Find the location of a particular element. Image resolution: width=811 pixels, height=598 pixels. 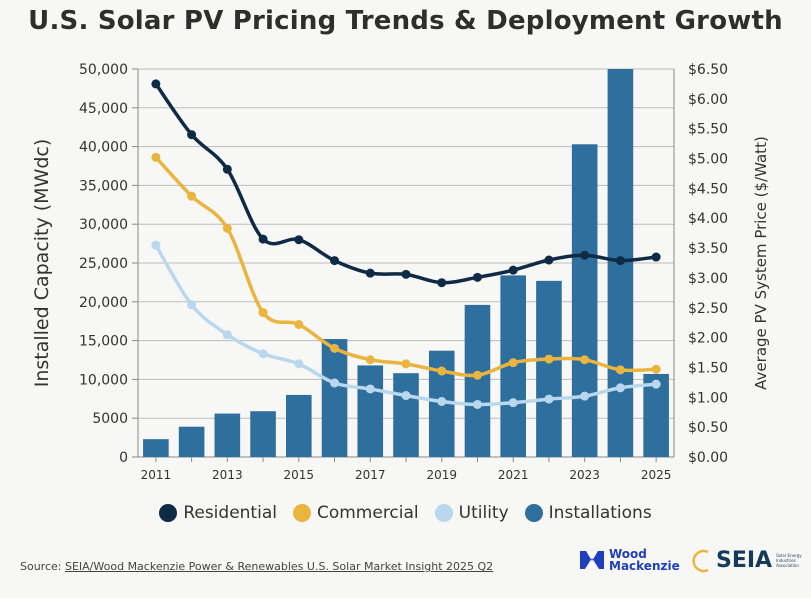

left-tick-label: 20,000 is located at coordinates (103, 303).